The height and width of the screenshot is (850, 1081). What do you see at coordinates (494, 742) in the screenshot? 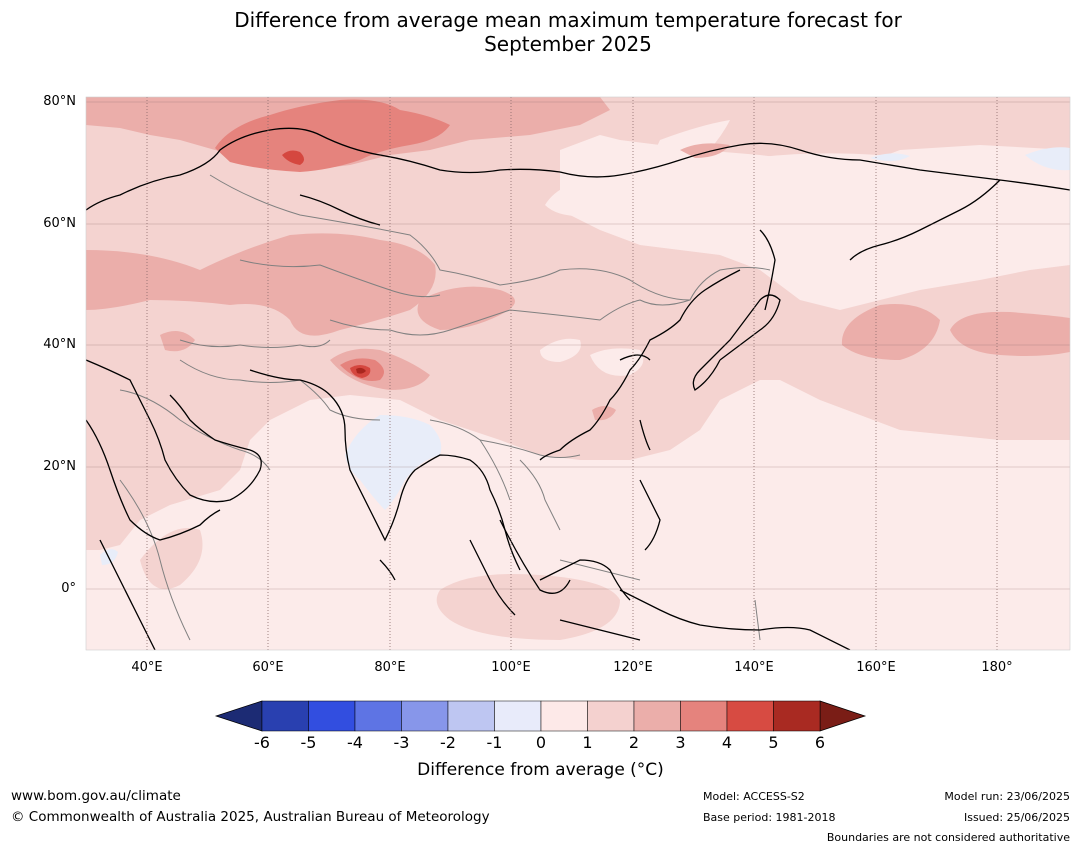
I see `colorbar-tick-label: -1` at bounding box center [494, 742].